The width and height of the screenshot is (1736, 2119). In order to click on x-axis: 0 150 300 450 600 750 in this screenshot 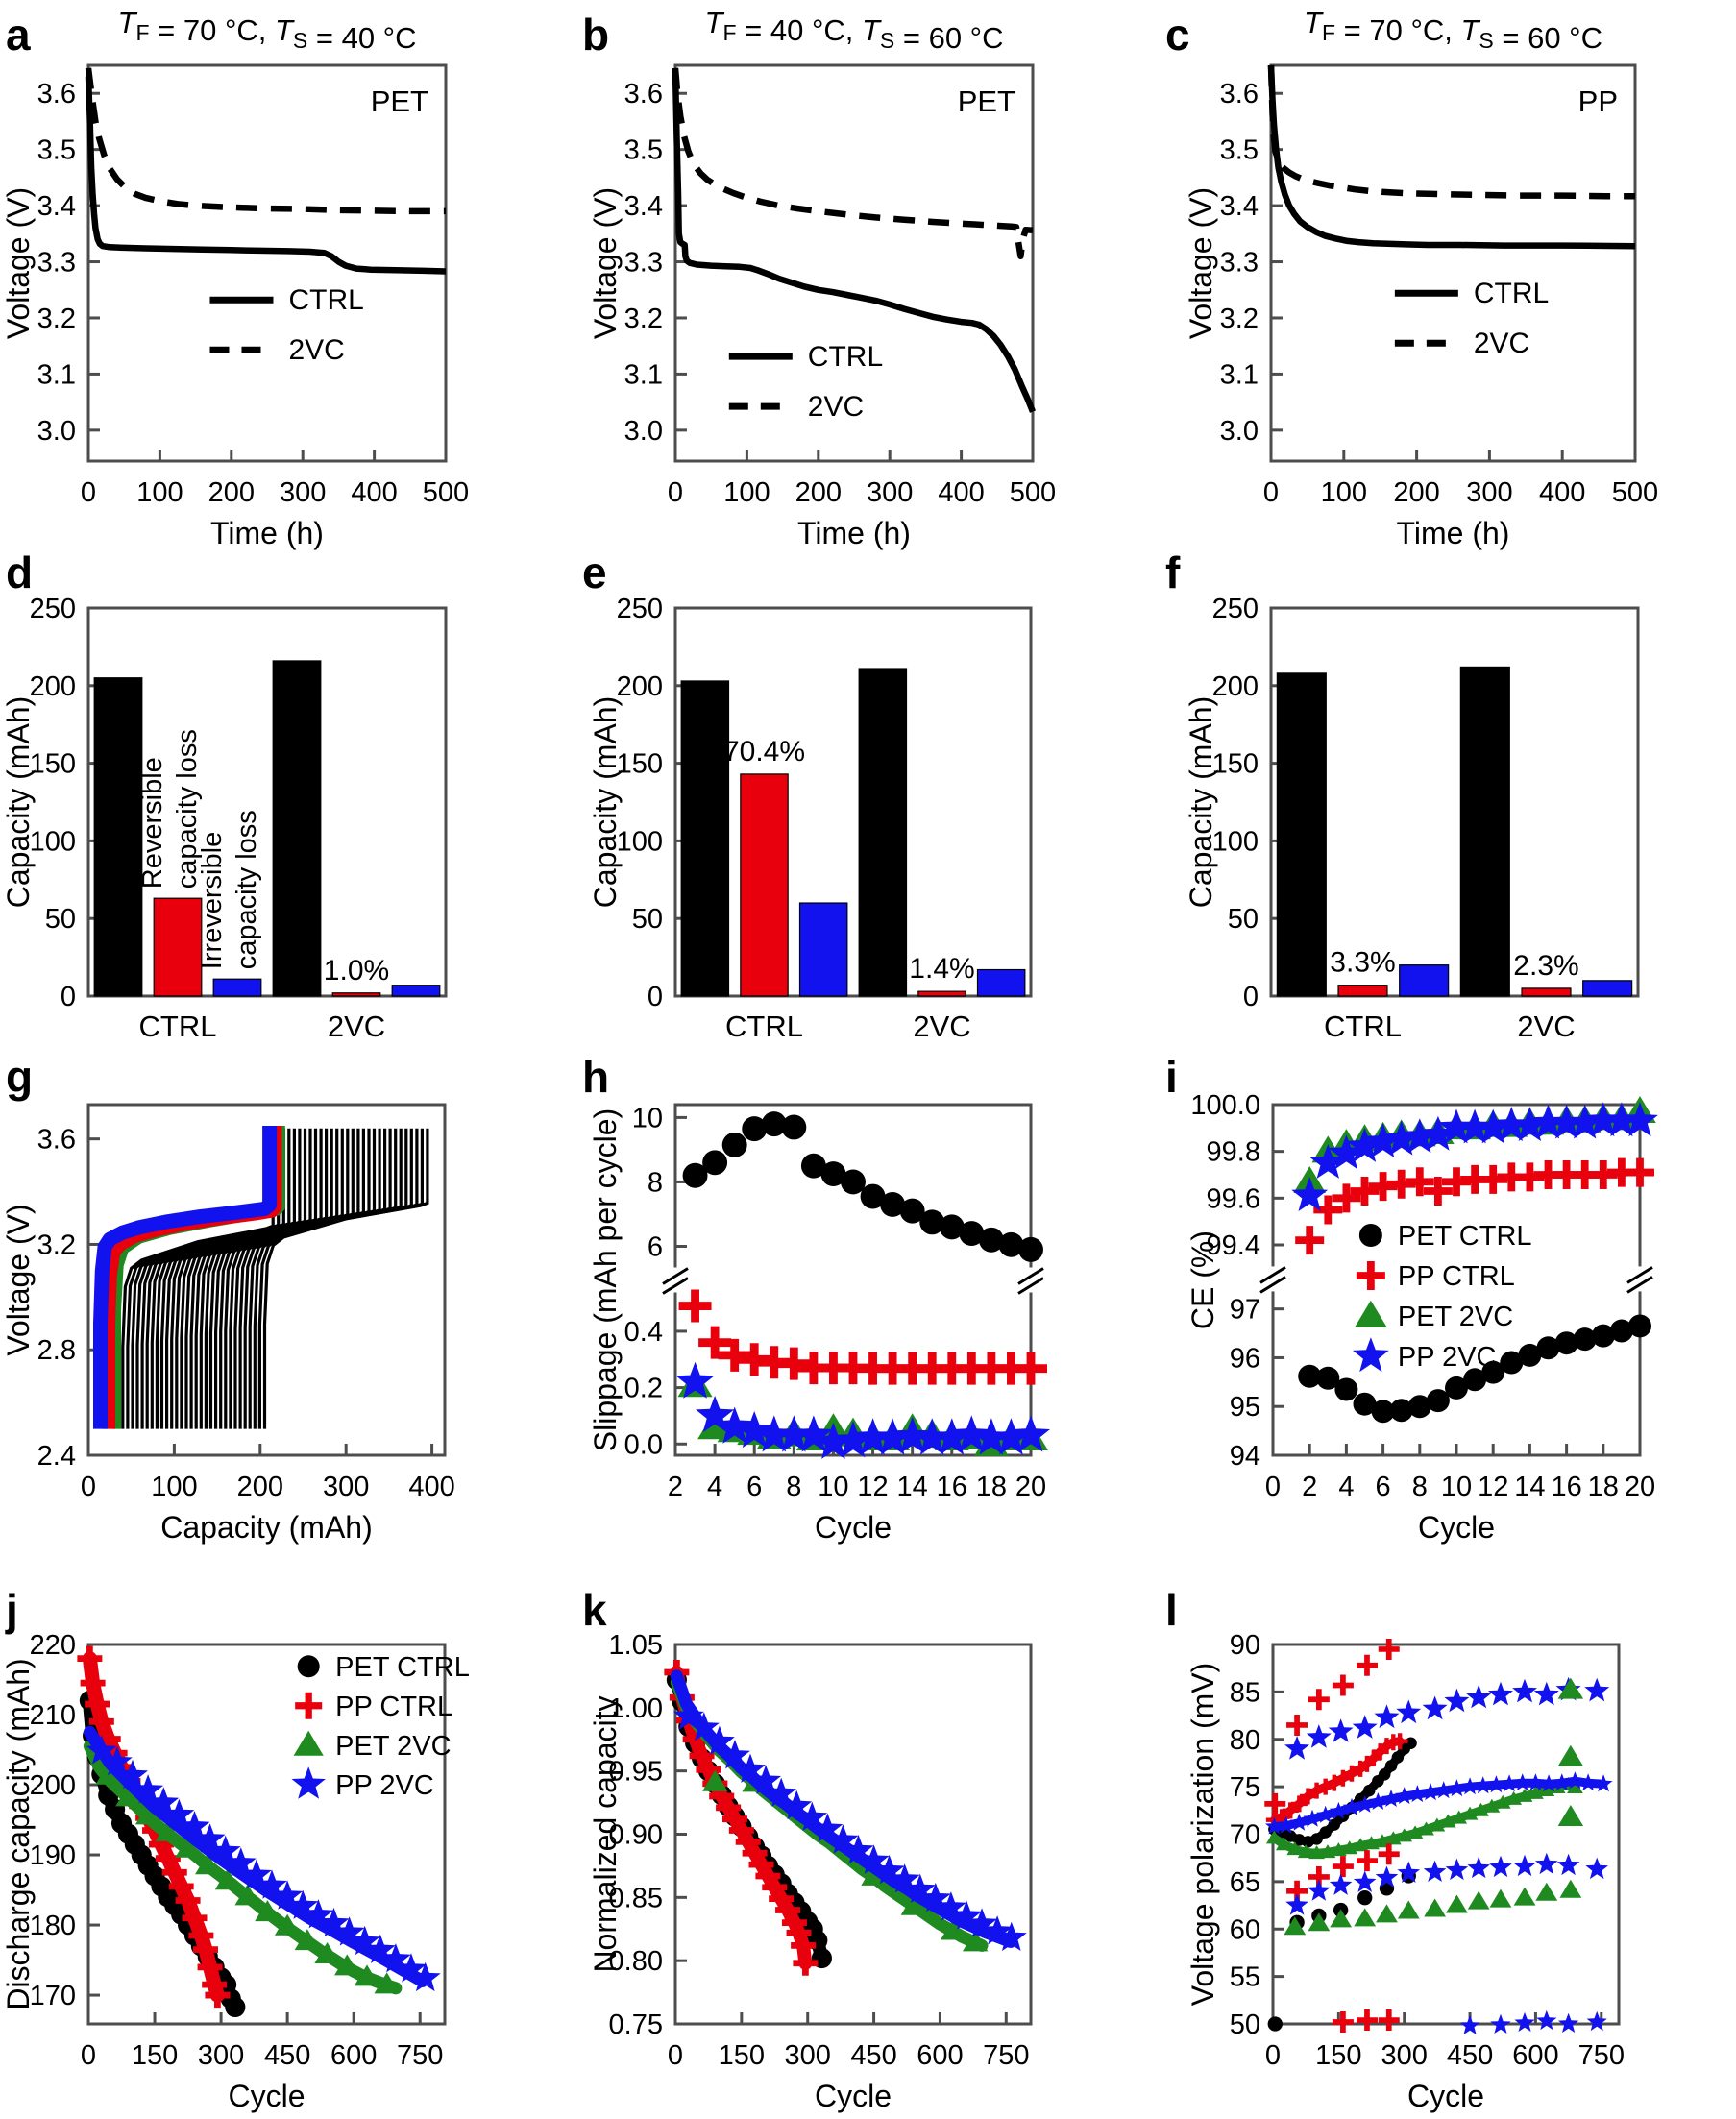, I will do `click(262, 2041)`.